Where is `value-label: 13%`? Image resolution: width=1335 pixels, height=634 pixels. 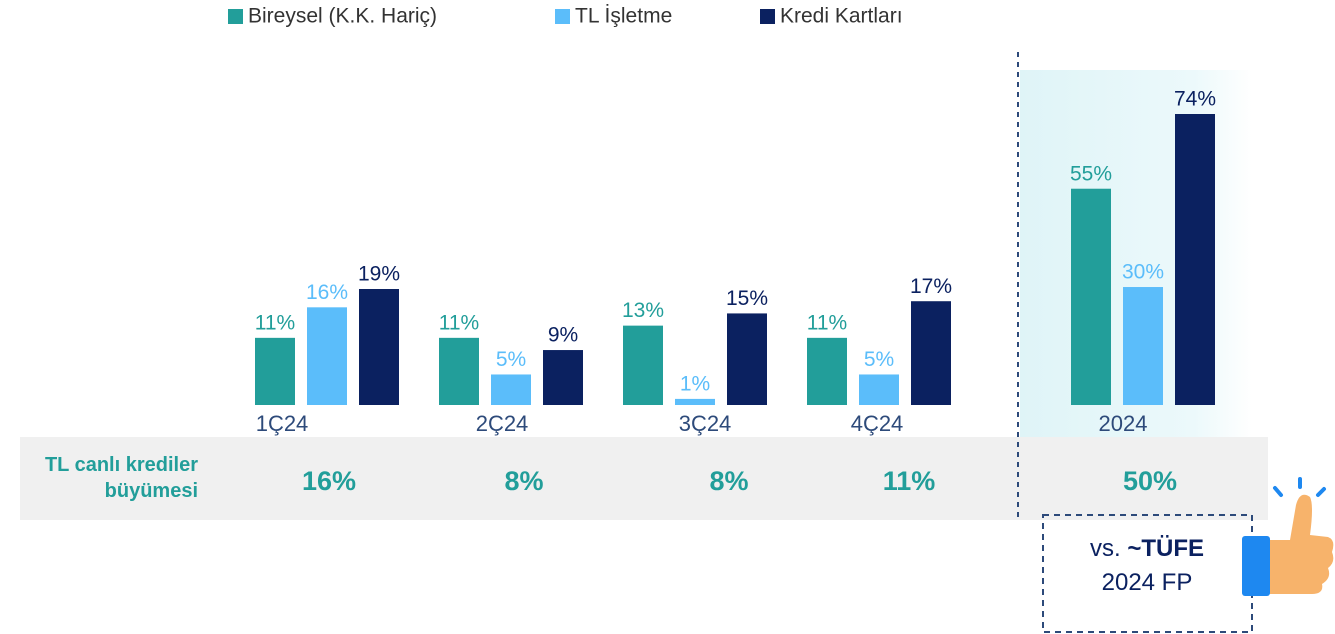
value-label: 13% is located at coordinates (643, 310).